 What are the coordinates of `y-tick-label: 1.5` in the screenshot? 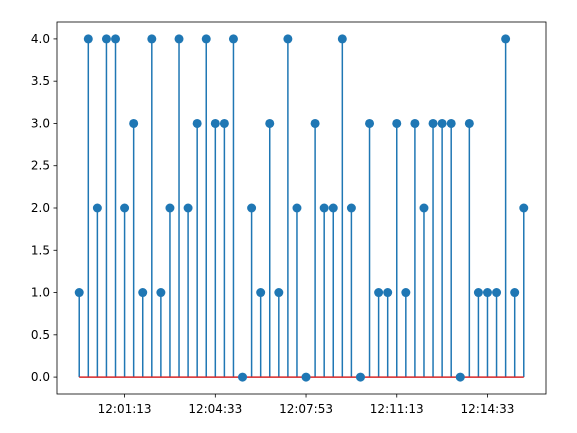 It's located at (40, 250).